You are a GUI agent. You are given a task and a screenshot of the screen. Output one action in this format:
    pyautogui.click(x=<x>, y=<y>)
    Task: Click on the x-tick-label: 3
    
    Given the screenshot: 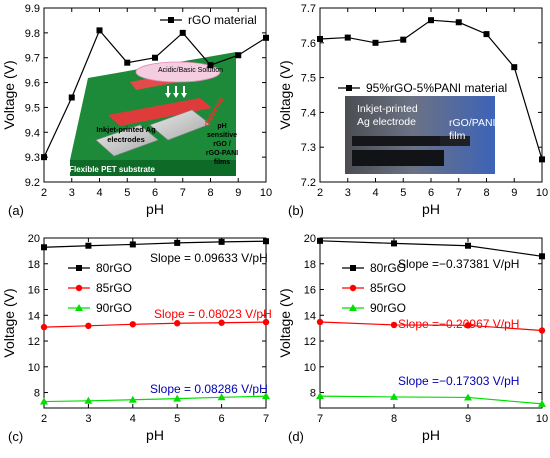 What is the action you would take?
    pyautogui.click(x=348, y=193)
    